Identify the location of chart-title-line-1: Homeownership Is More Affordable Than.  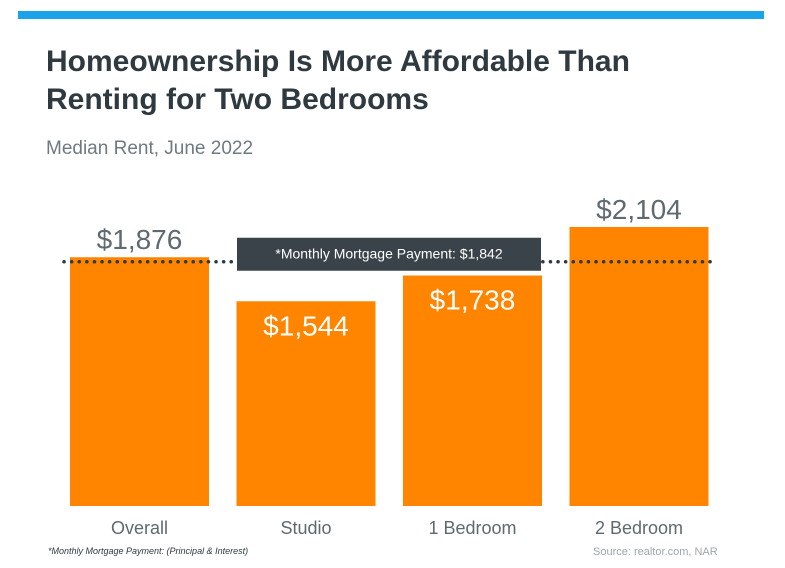
(338, 61).